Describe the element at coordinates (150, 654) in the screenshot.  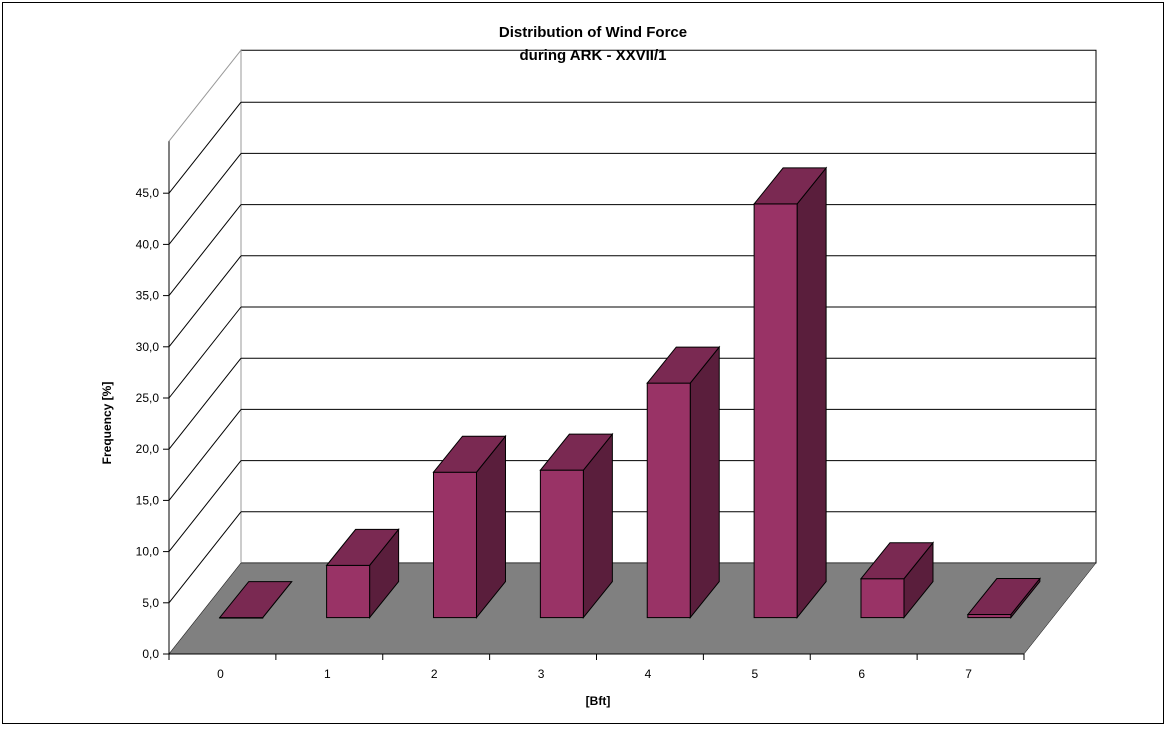
I see `y-tick-label: 0,0` at that location.